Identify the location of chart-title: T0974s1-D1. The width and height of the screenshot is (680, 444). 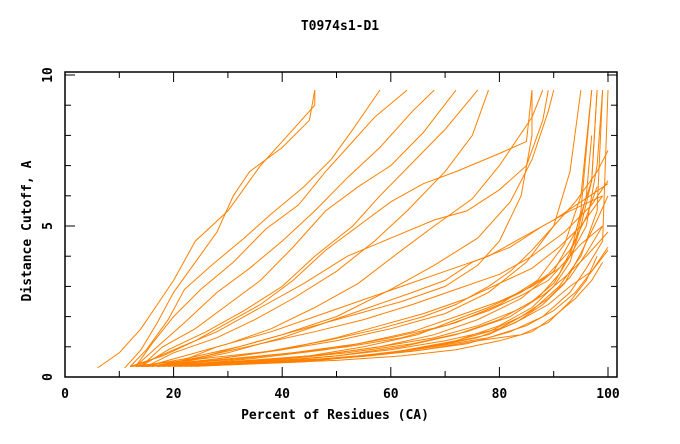
(340, 26).